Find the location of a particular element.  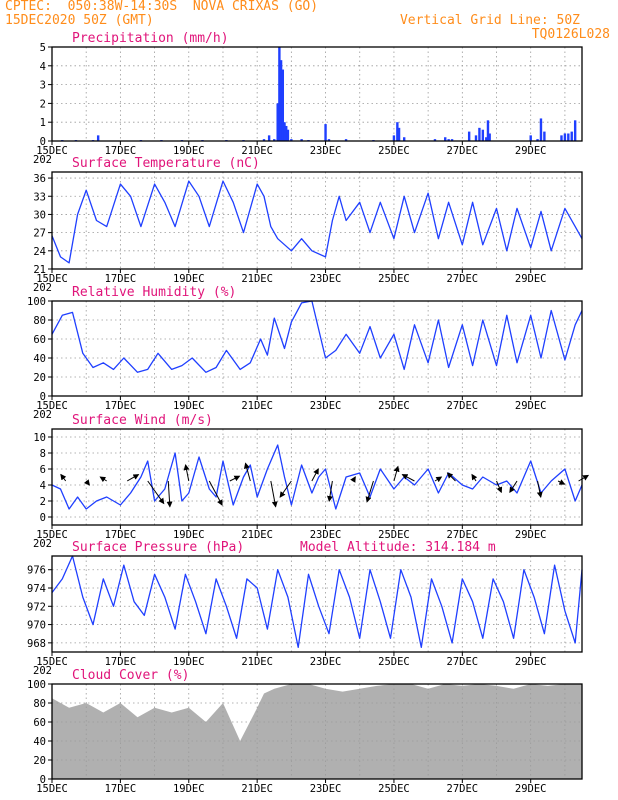

rh-x-tick-label: 23DEC is located at coordinates (326, 406).